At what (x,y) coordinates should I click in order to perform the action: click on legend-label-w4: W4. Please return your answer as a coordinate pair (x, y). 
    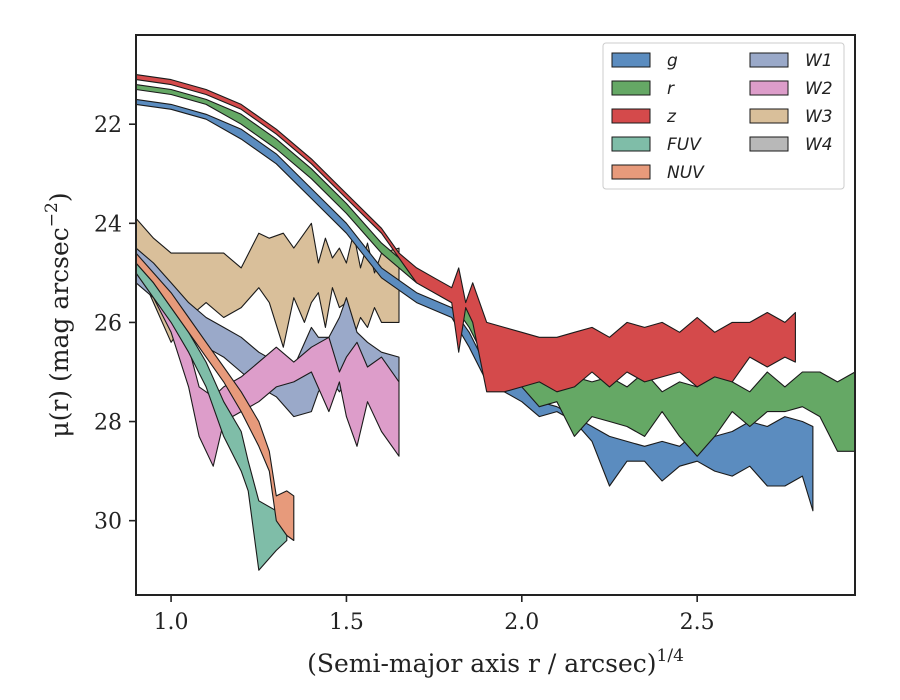
    Looking at the image, I should click on (819, 145).